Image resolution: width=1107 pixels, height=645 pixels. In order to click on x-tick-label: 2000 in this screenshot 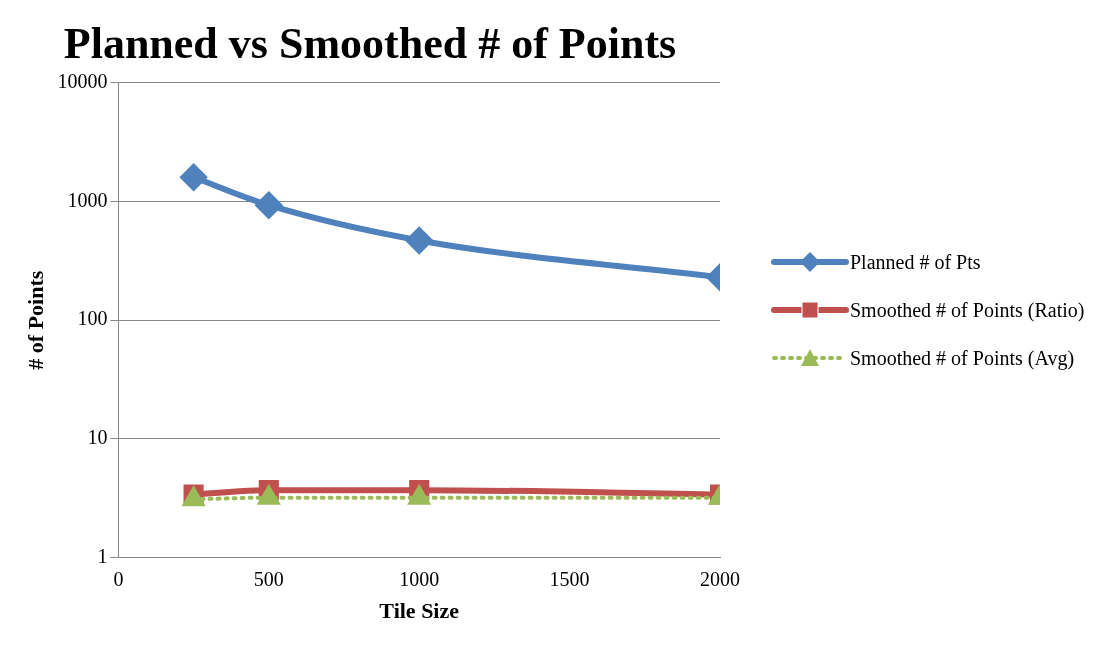, I will do `click(720, 578)`.